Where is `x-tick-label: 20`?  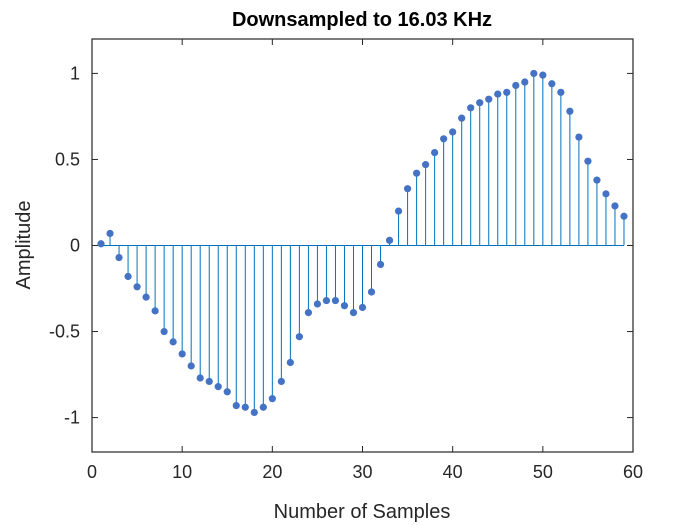 x-tick-label: 20 is located at coordinates (272, 472).